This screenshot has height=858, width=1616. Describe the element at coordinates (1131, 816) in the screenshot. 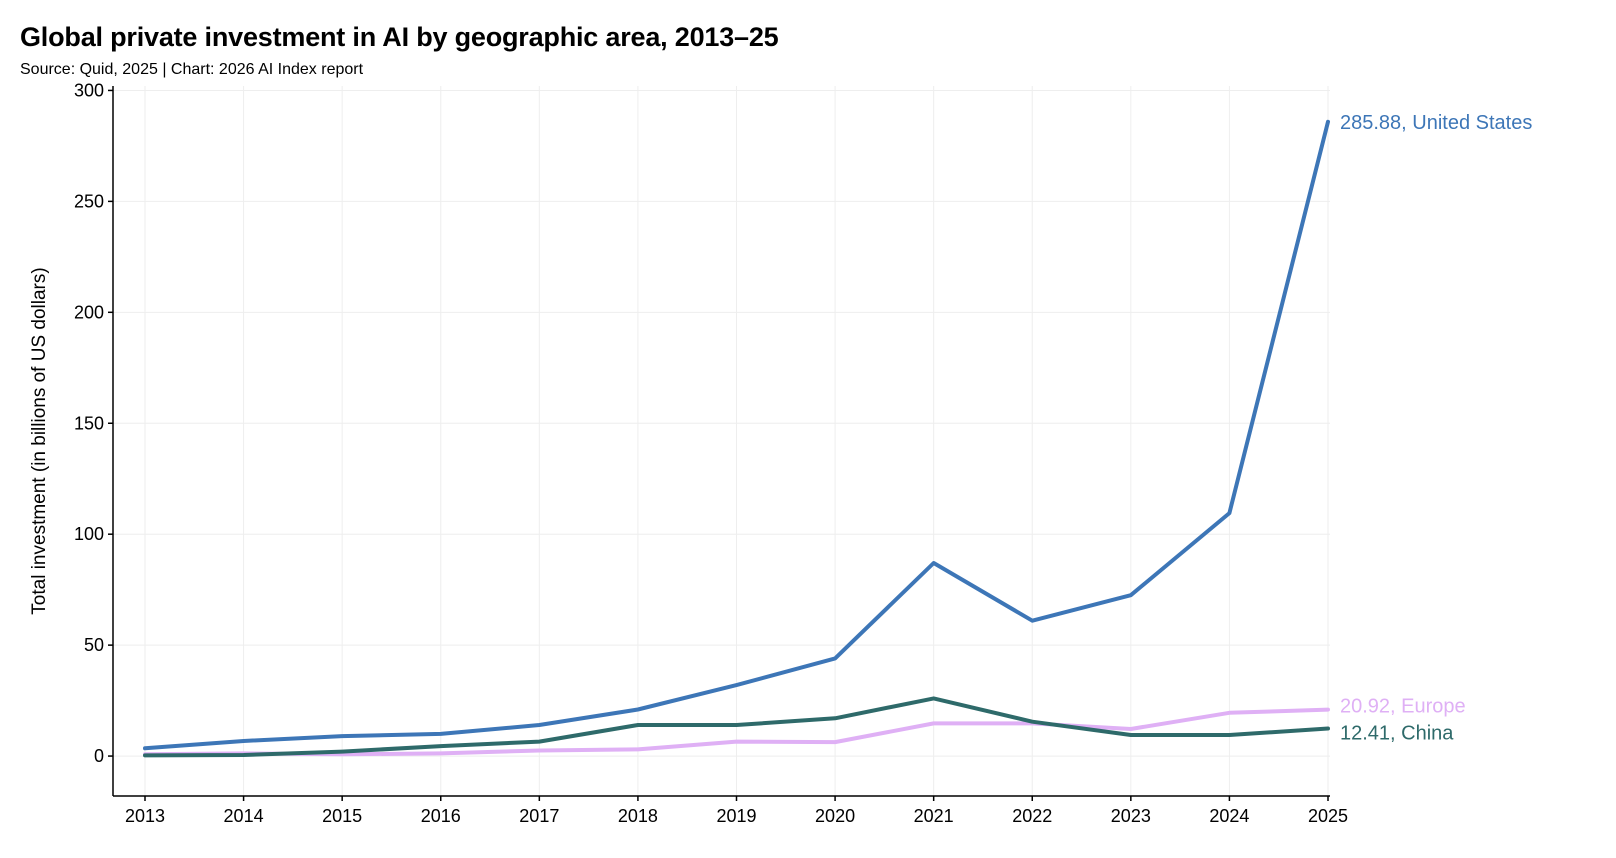

I see `x-tick-label: 2023` at that location.